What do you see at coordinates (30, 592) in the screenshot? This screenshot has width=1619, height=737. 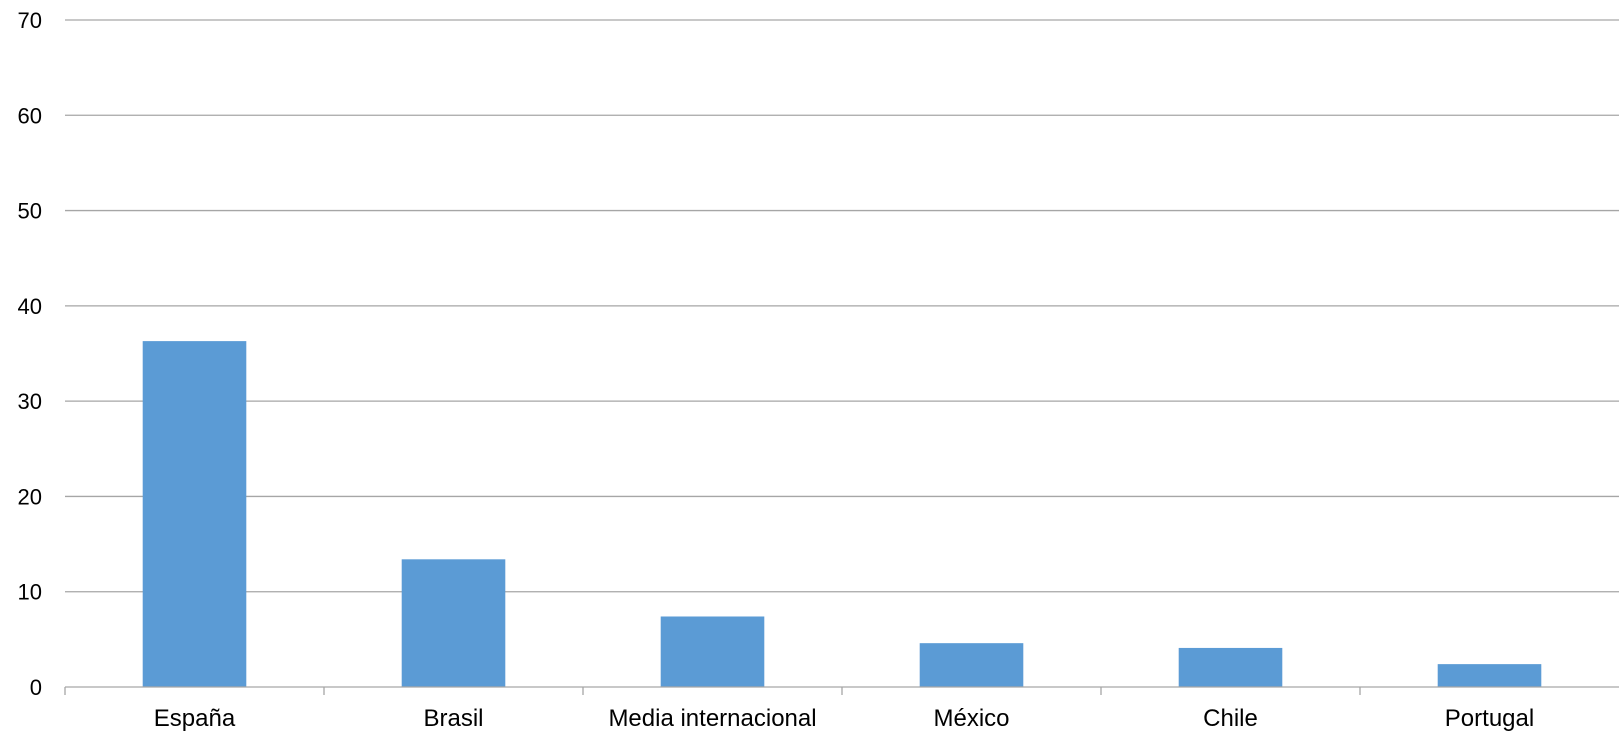 I see `y-tick-label: 10` at bounding box center [30, 592].